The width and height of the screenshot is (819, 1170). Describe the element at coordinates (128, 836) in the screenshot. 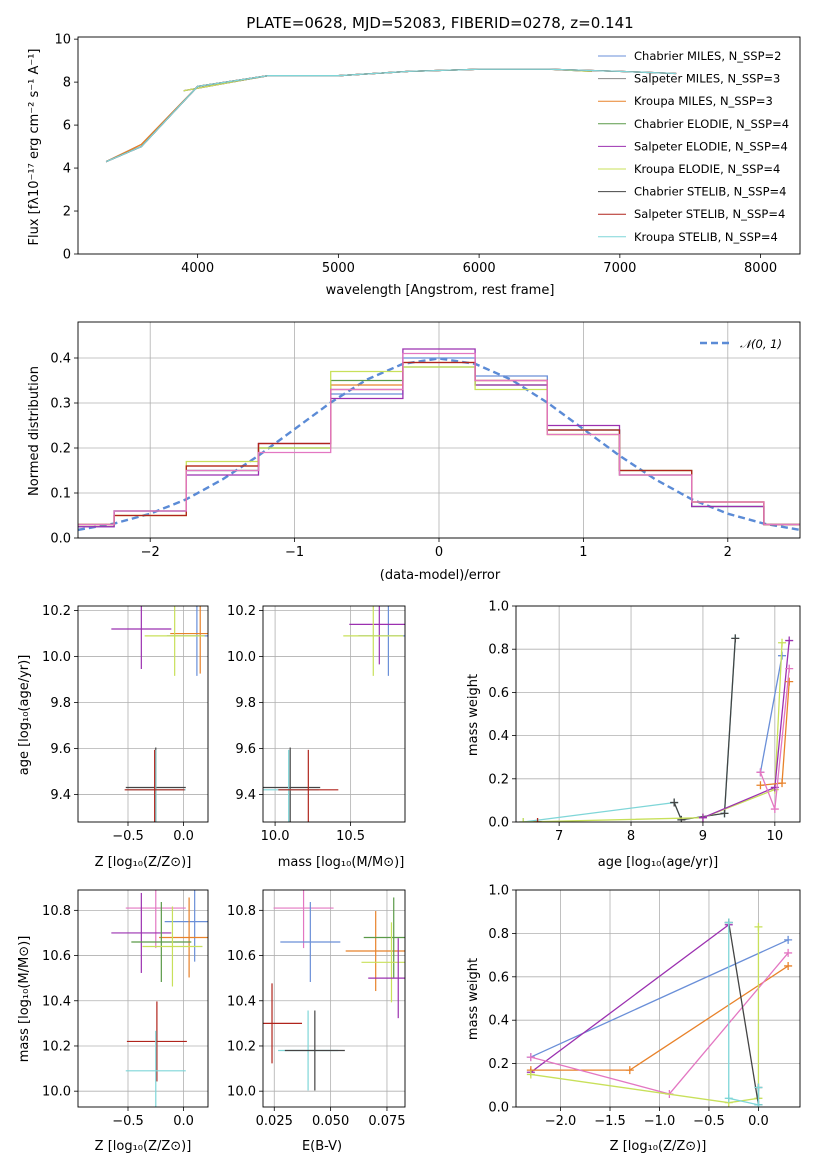

I see `p2-xtick-label-0: −0.5` at that location.